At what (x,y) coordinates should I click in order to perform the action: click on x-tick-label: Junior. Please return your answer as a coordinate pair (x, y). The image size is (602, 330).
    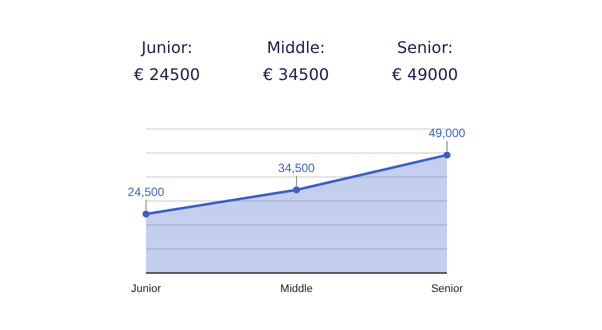
    Looking at the image, I should click on (146, 289).